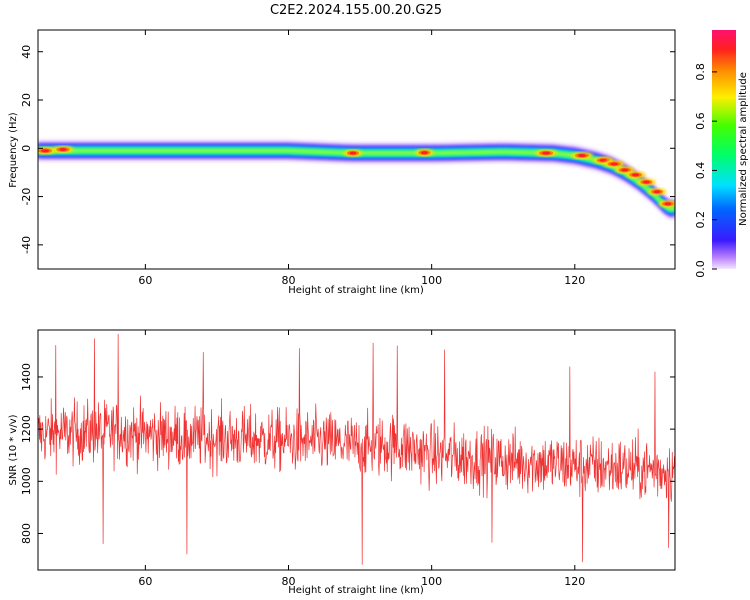  I want to click on colorbar-tick-label: 0.6, so click(700, 121).